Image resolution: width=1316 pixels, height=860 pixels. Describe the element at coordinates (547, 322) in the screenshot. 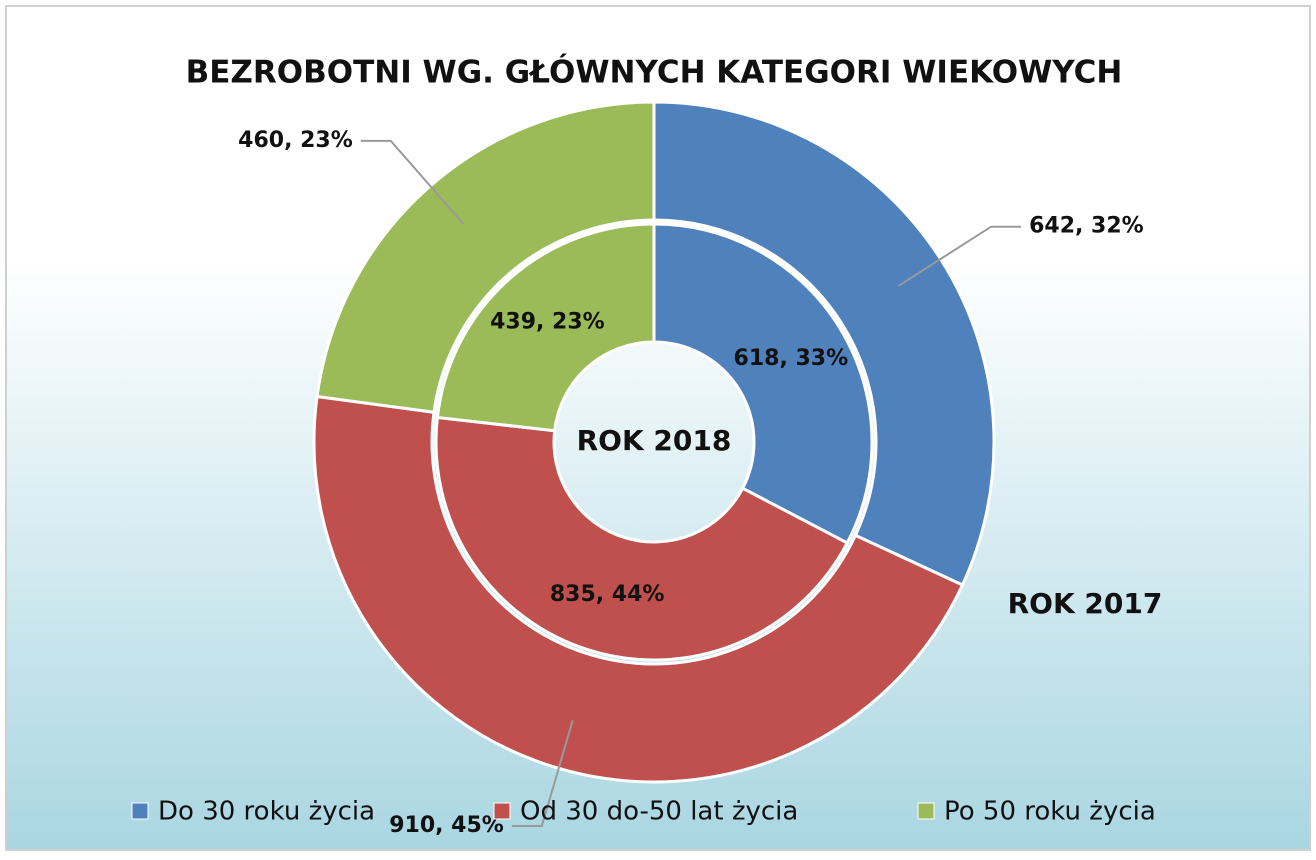

I see `data-label: 439, 23%` at that location.